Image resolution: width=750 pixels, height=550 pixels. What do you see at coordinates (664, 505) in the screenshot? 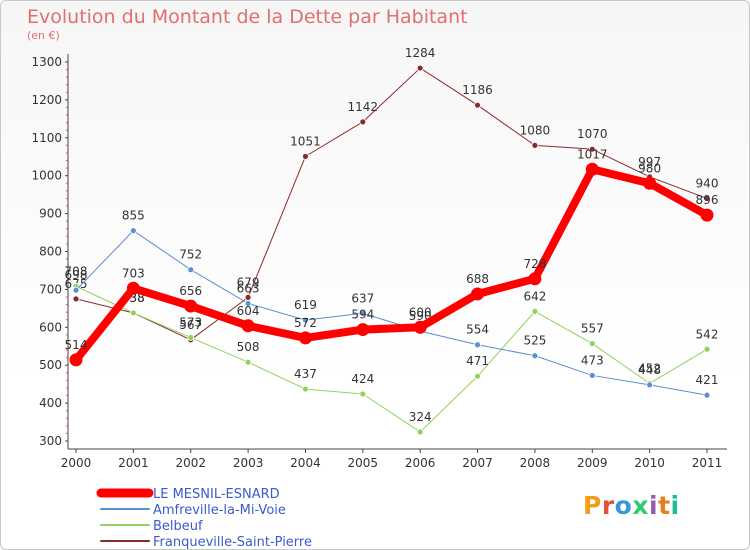
I see `logo-letter: t` at bounding box center [664, 505].